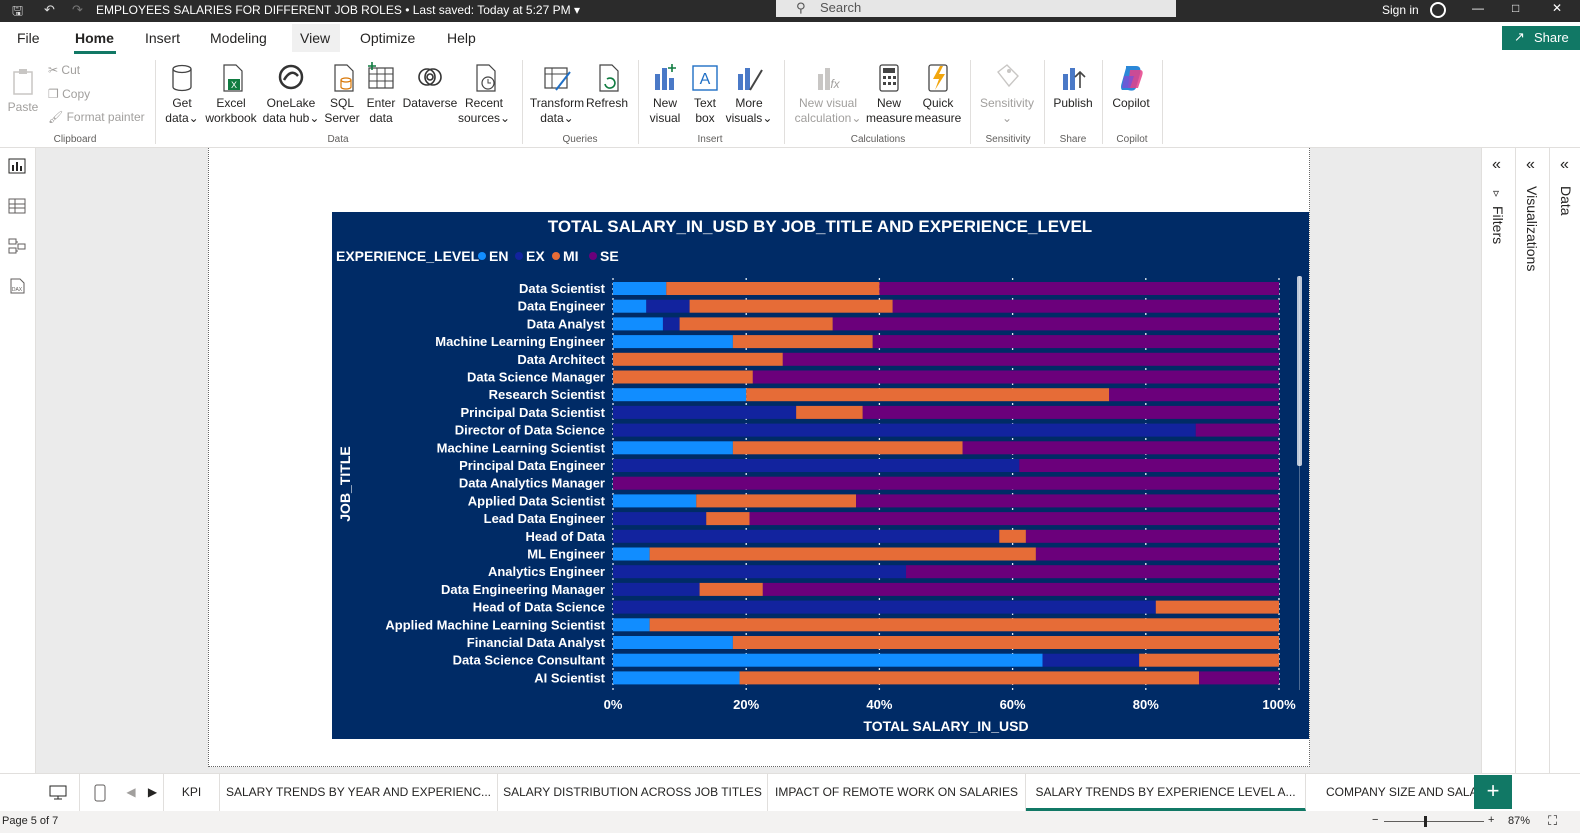 The width and height of the screenshot is (1580, 833). I want to click on menu-optimize: Optimize, so click(388, 38).